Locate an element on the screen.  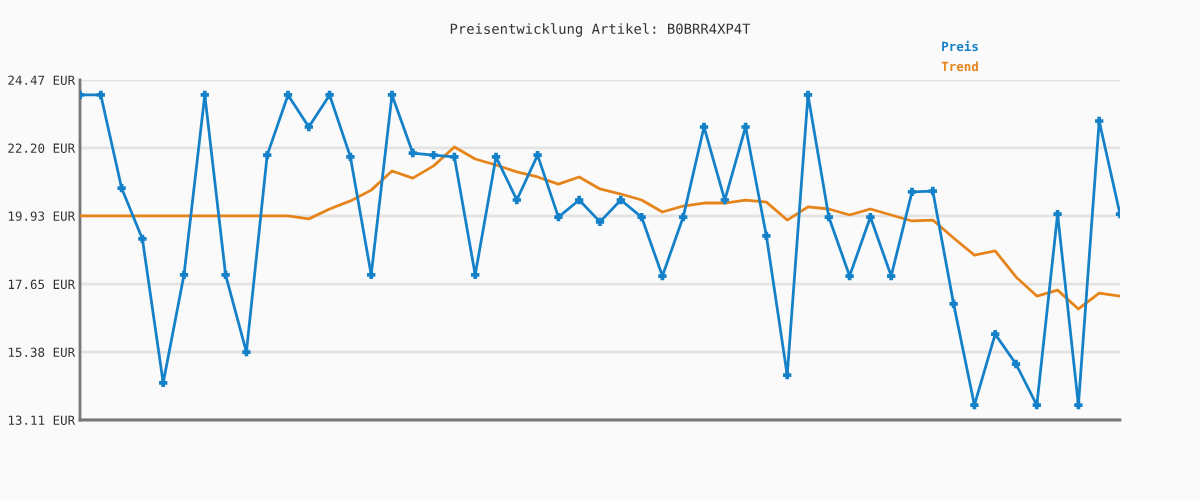
y-tick-label: 24.47 EUR is located at coordinates (42, 80).